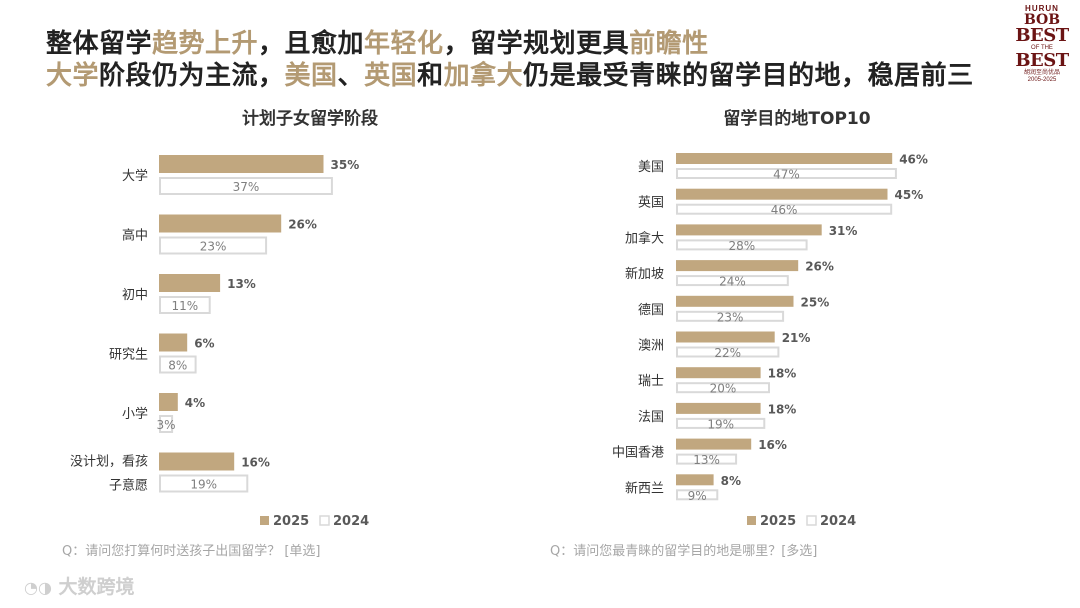 This screenshot has height=608, width=1080. I want to click on value-label-2024: 24%, so click(732, 282).